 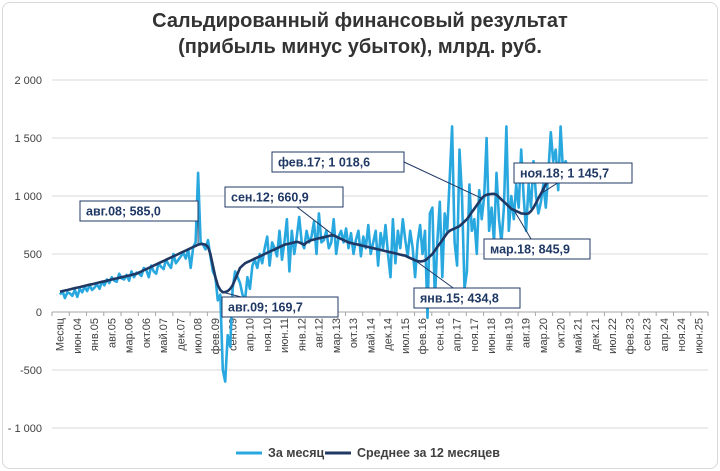 What do you see at coordinates (596, 334) in the screenshot?
I see `x-tick-label: дек.21` at bounding box center [596, 334].